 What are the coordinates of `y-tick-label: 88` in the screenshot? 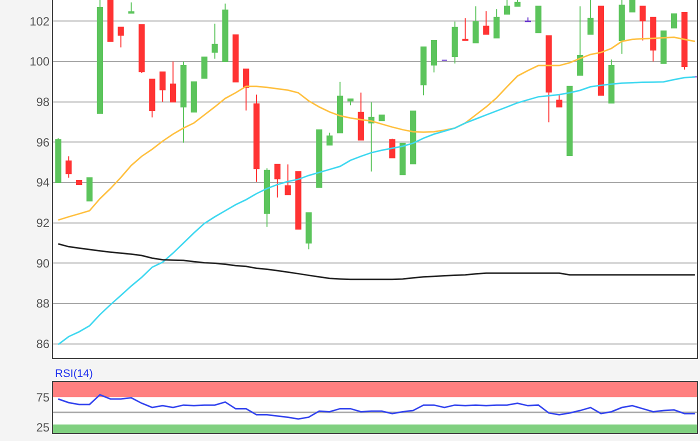 It's located at (43, 303).